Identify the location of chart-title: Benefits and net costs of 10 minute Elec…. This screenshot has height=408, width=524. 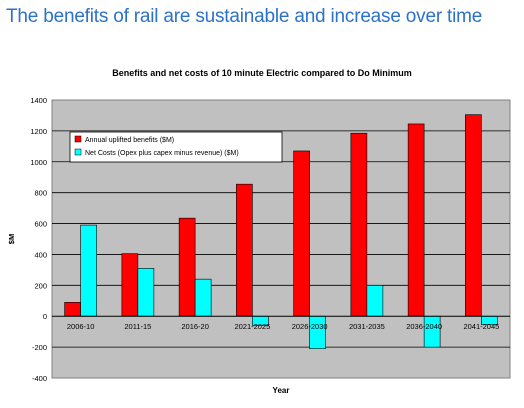
(262, 73).